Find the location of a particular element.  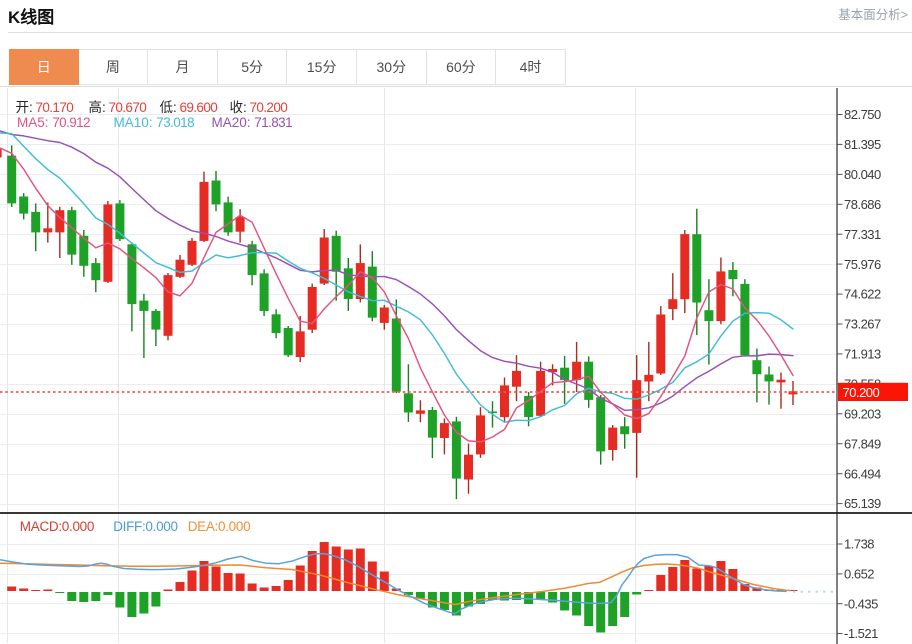

svg-text: 0.652 is located at coordinates (859, 574).